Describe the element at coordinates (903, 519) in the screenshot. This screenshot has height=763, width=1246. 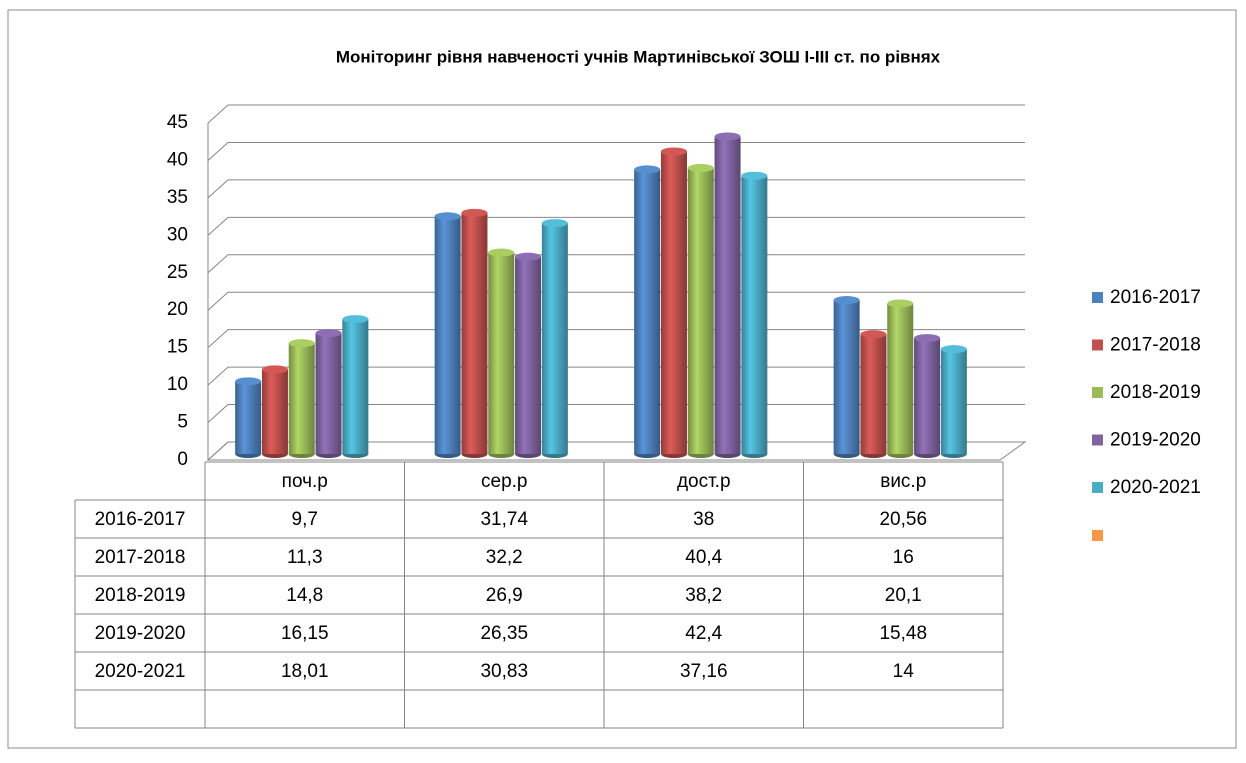
I see `data-label: 20,56` at that location.